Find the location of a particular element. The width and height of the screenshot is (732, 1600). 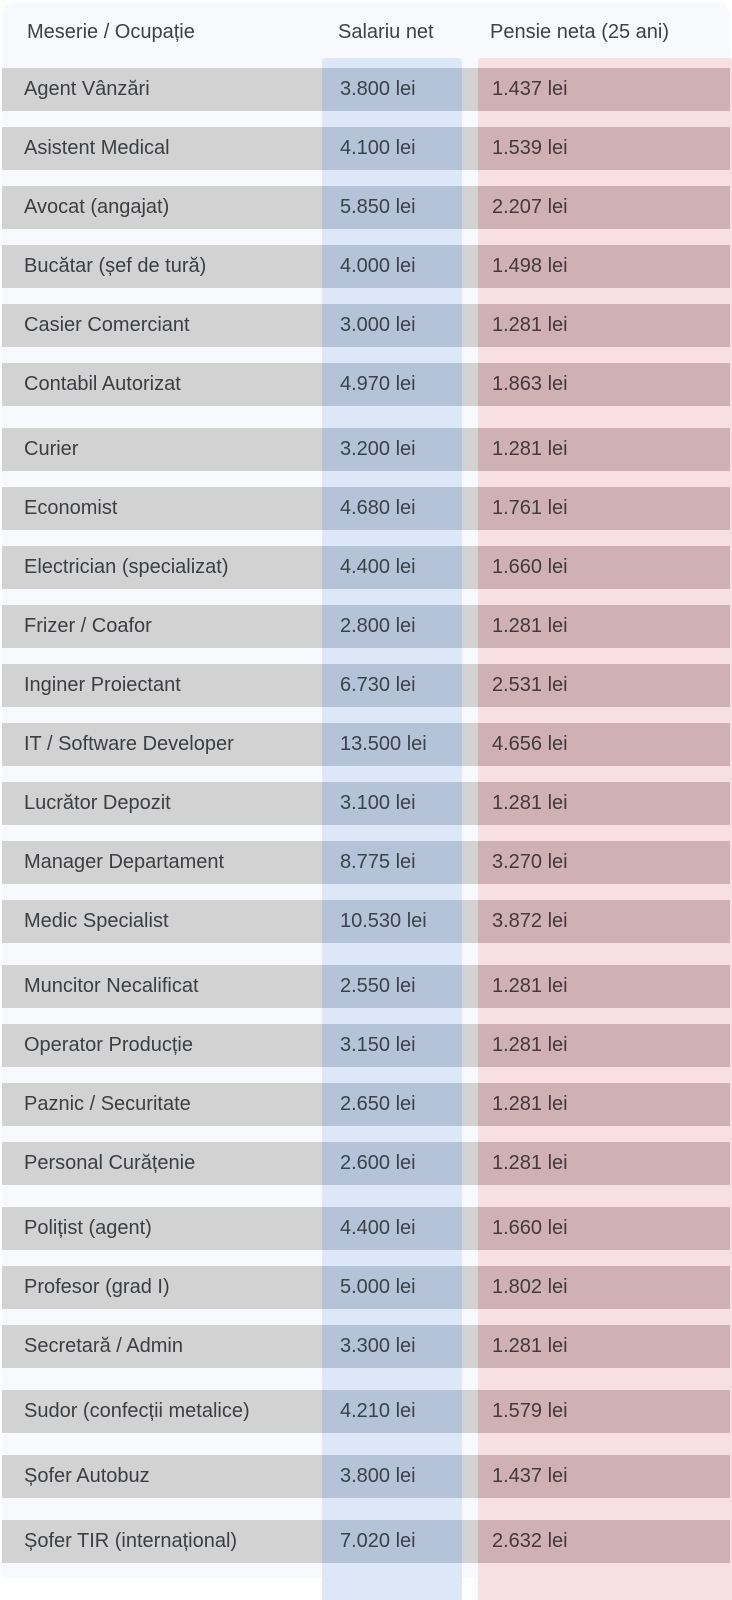

occupation-cell: Curier is located at coordinates (51, 449).